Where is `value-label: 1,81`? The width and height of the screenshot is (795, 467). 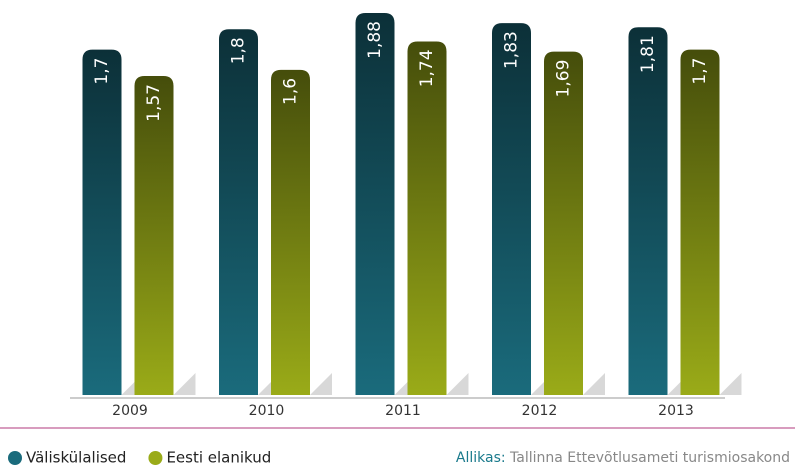 value-label: 1,81 is located at coordinates (648, 54).